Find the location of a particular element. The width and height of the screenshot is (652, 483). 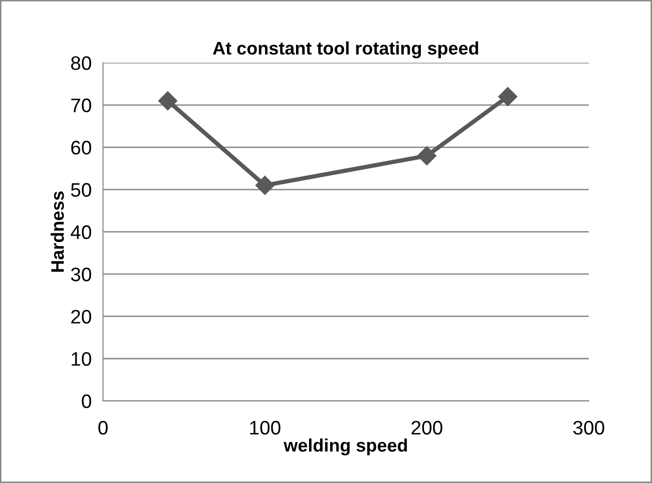

y-tick-label: 10 is located at coordinates (82, 359).